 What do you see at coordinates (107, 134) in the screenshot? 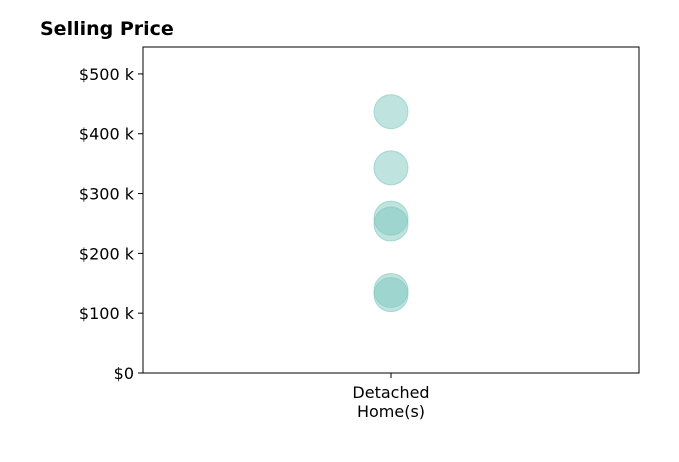
I see `y-tick-label: $400 k` at bounding box center [107, 134].